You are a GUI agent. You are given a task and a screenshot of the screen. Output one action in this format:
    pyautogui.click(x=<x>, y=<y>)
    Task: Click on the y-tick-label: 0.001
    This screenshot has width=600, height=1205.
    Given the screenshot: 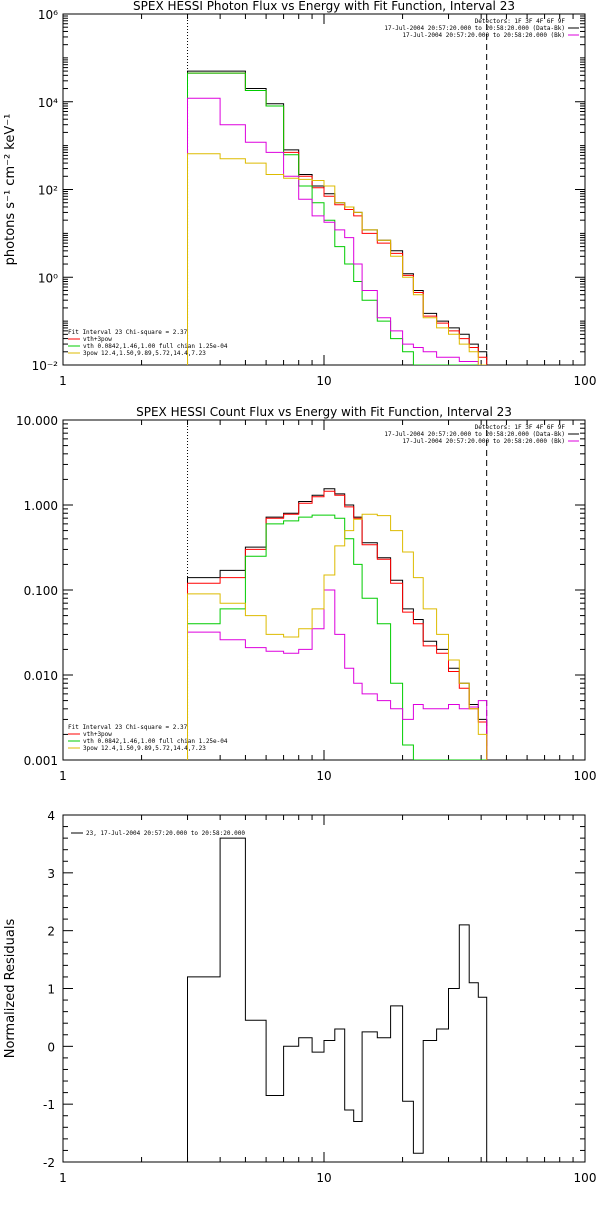 What is the action you would take?
    pyautogui.click(x=41, y=761)
    